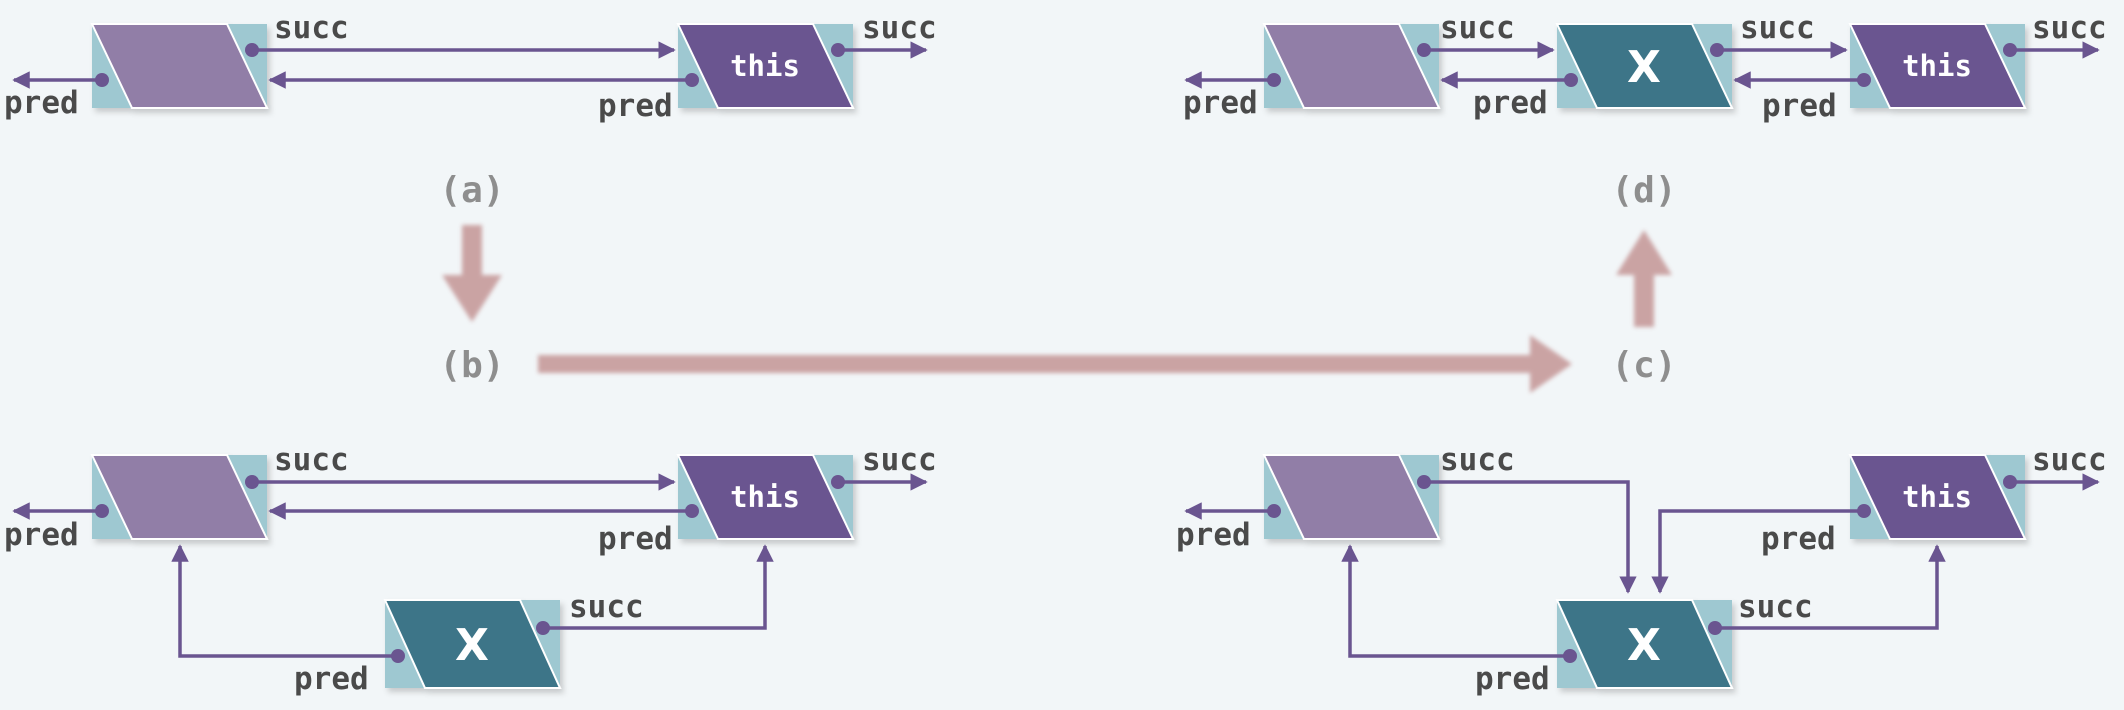  I want to click on step-label-d: (d), so click(1643, 190).